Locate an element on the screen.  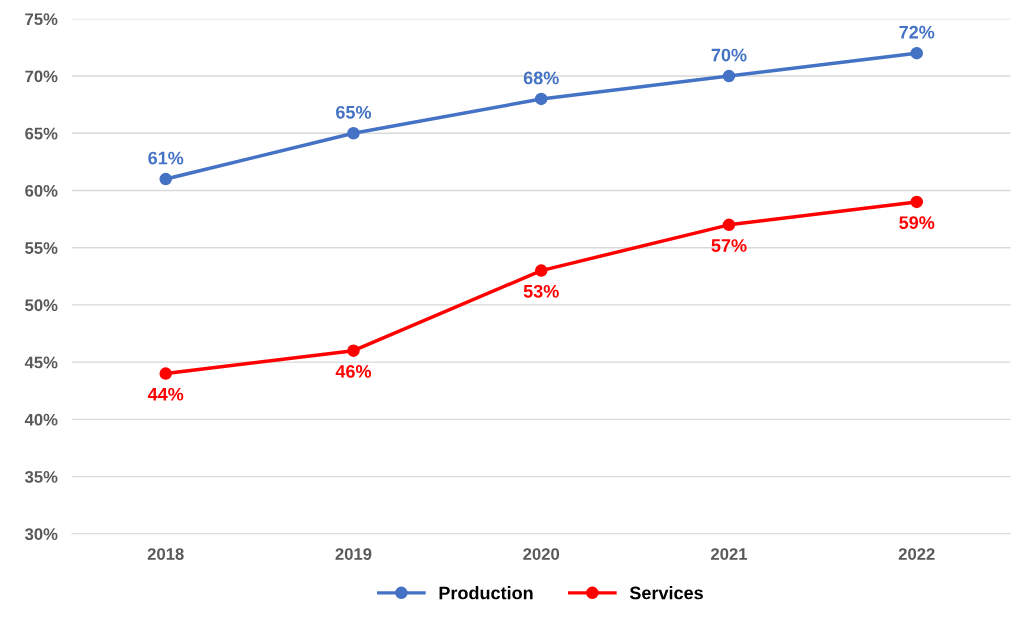
y-tick-label: 50% is located at coordinates (41, 305).